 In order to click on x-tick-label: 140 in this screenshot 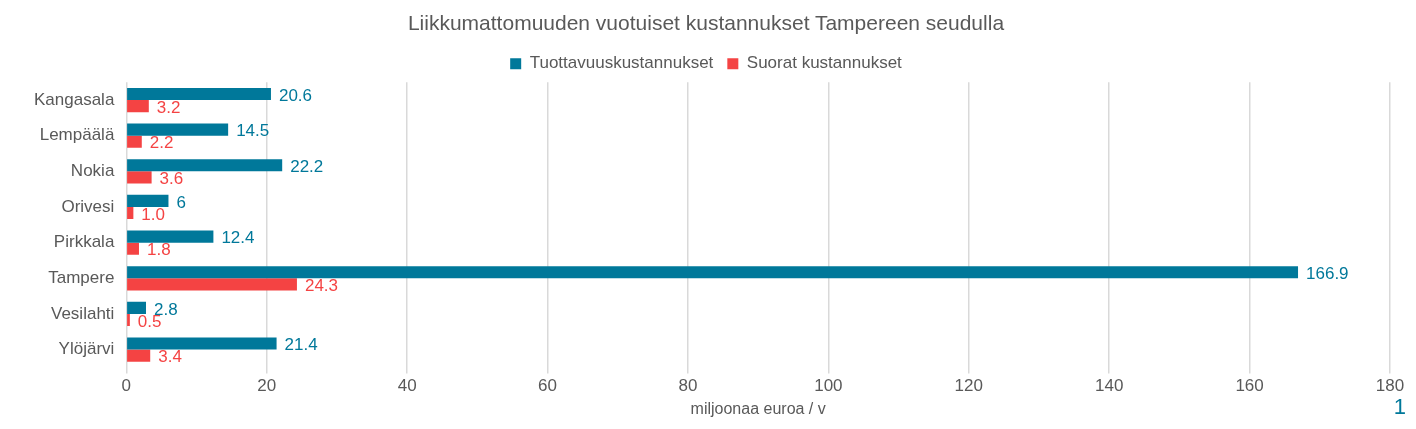, I will do `click(1109, 386)`.